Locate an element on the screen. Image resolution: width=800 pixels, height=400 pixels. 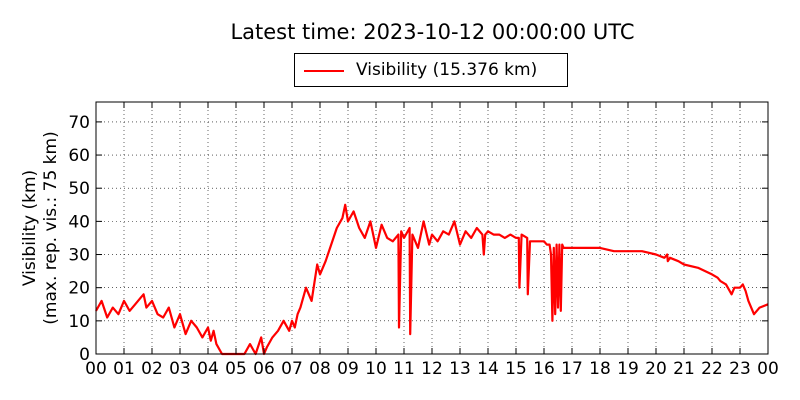
x-tick-label: 22 is located at coordinates (712, 369).